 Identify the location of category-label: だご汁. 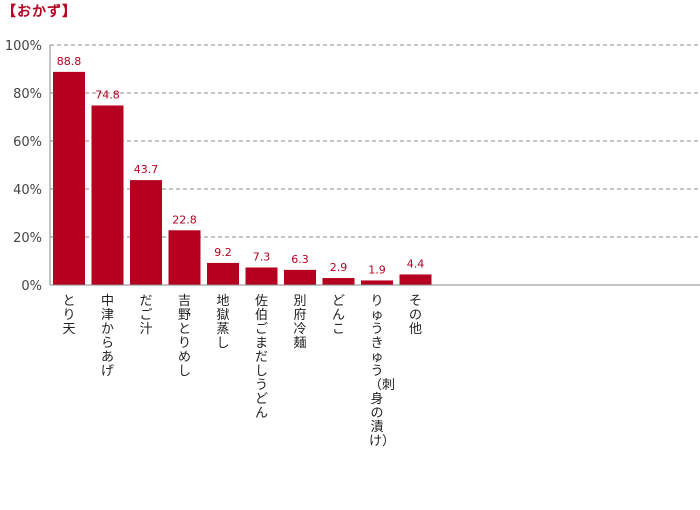
(146, 315).